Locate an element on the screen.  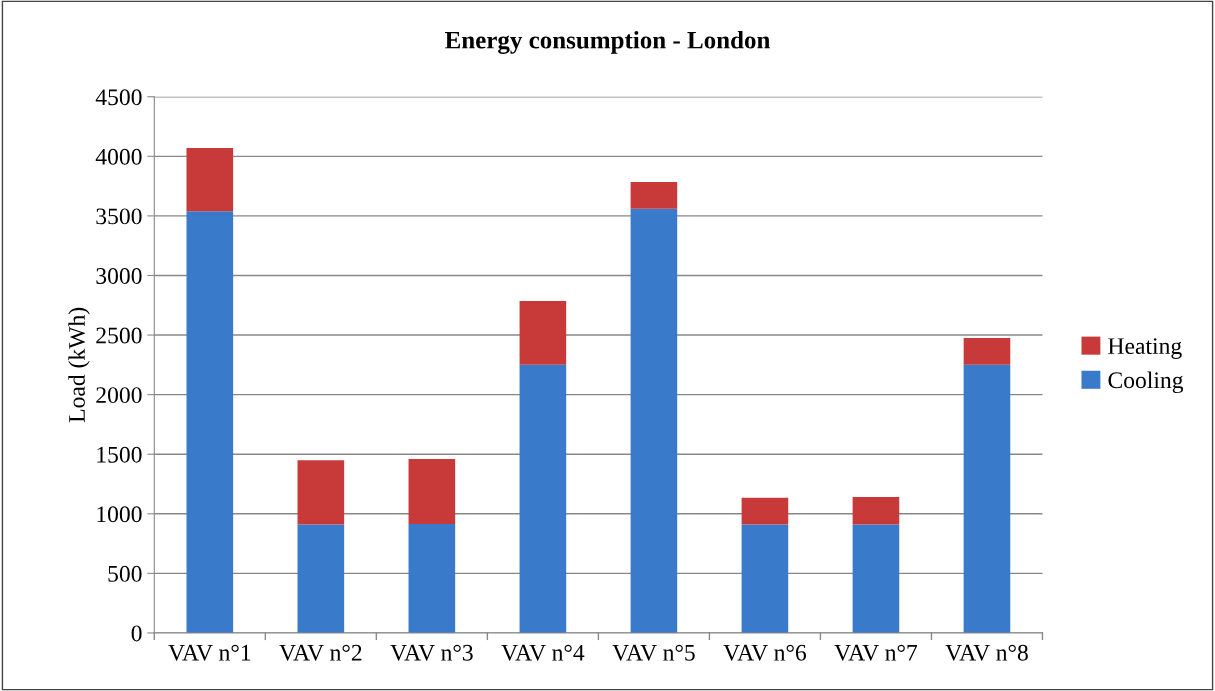
y-tick-label: 0 is located at coordinates (136, 633).